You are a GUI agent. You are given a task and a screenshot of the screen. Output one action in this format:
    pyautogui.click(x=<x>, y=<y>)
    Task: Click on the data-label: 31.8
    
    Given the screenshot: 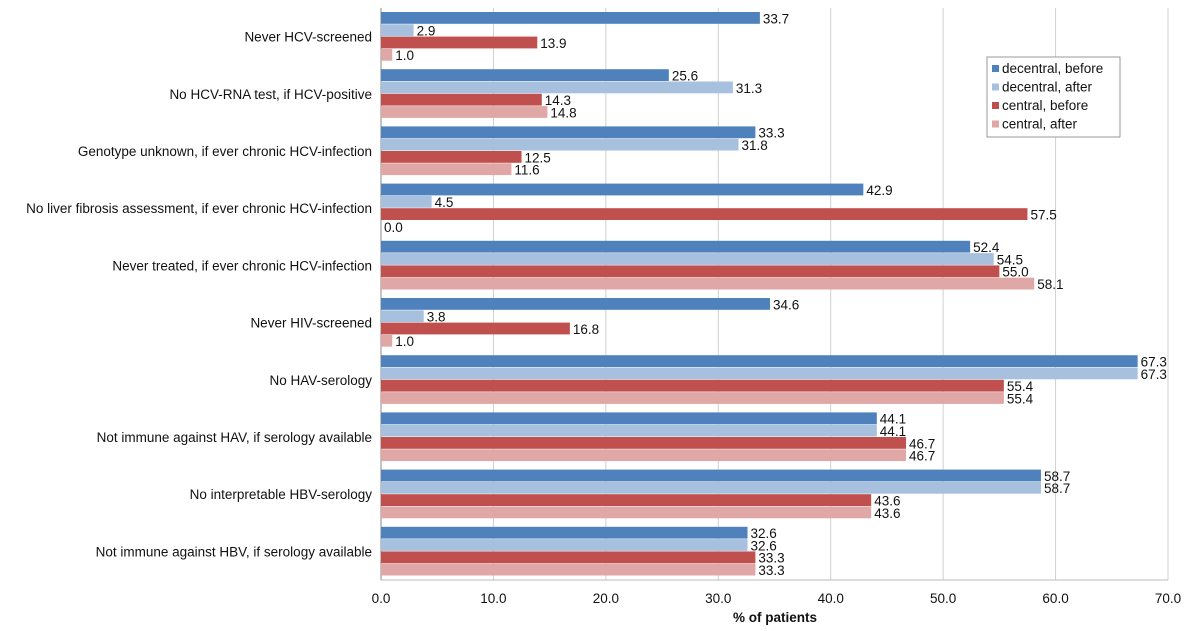 What is the action you would take?
    pyautogui.click(x=755, y=145)
    